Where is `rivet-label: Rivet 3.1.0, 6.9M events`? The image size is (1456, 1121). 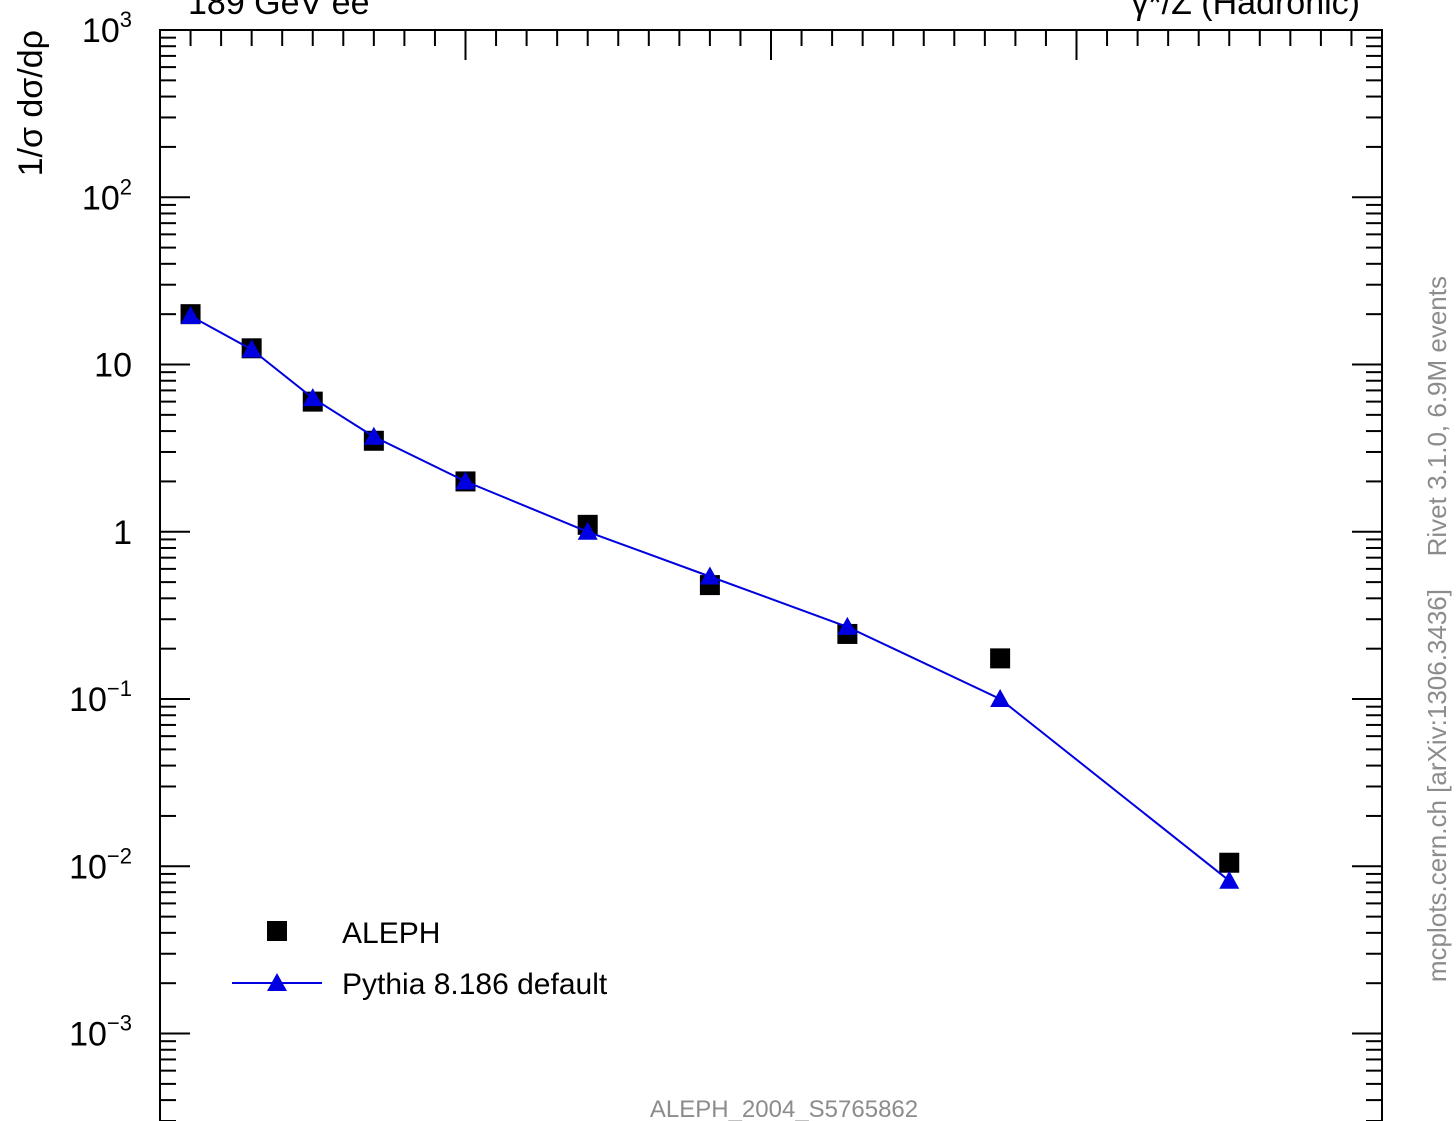
rivet-label: Rivet 3.1.0, 6.9M events is located at coordinates (1437, 416).